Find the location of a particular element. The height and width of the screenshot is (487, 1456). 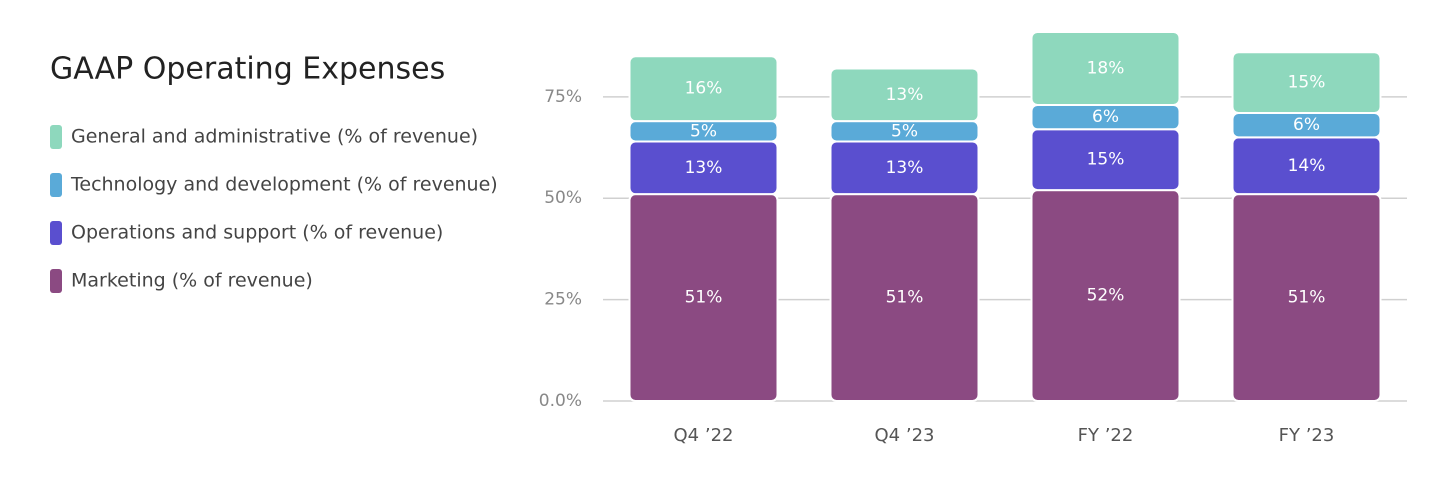

x-tick-label: FY ’23 is located at coordinates (1307, 435).